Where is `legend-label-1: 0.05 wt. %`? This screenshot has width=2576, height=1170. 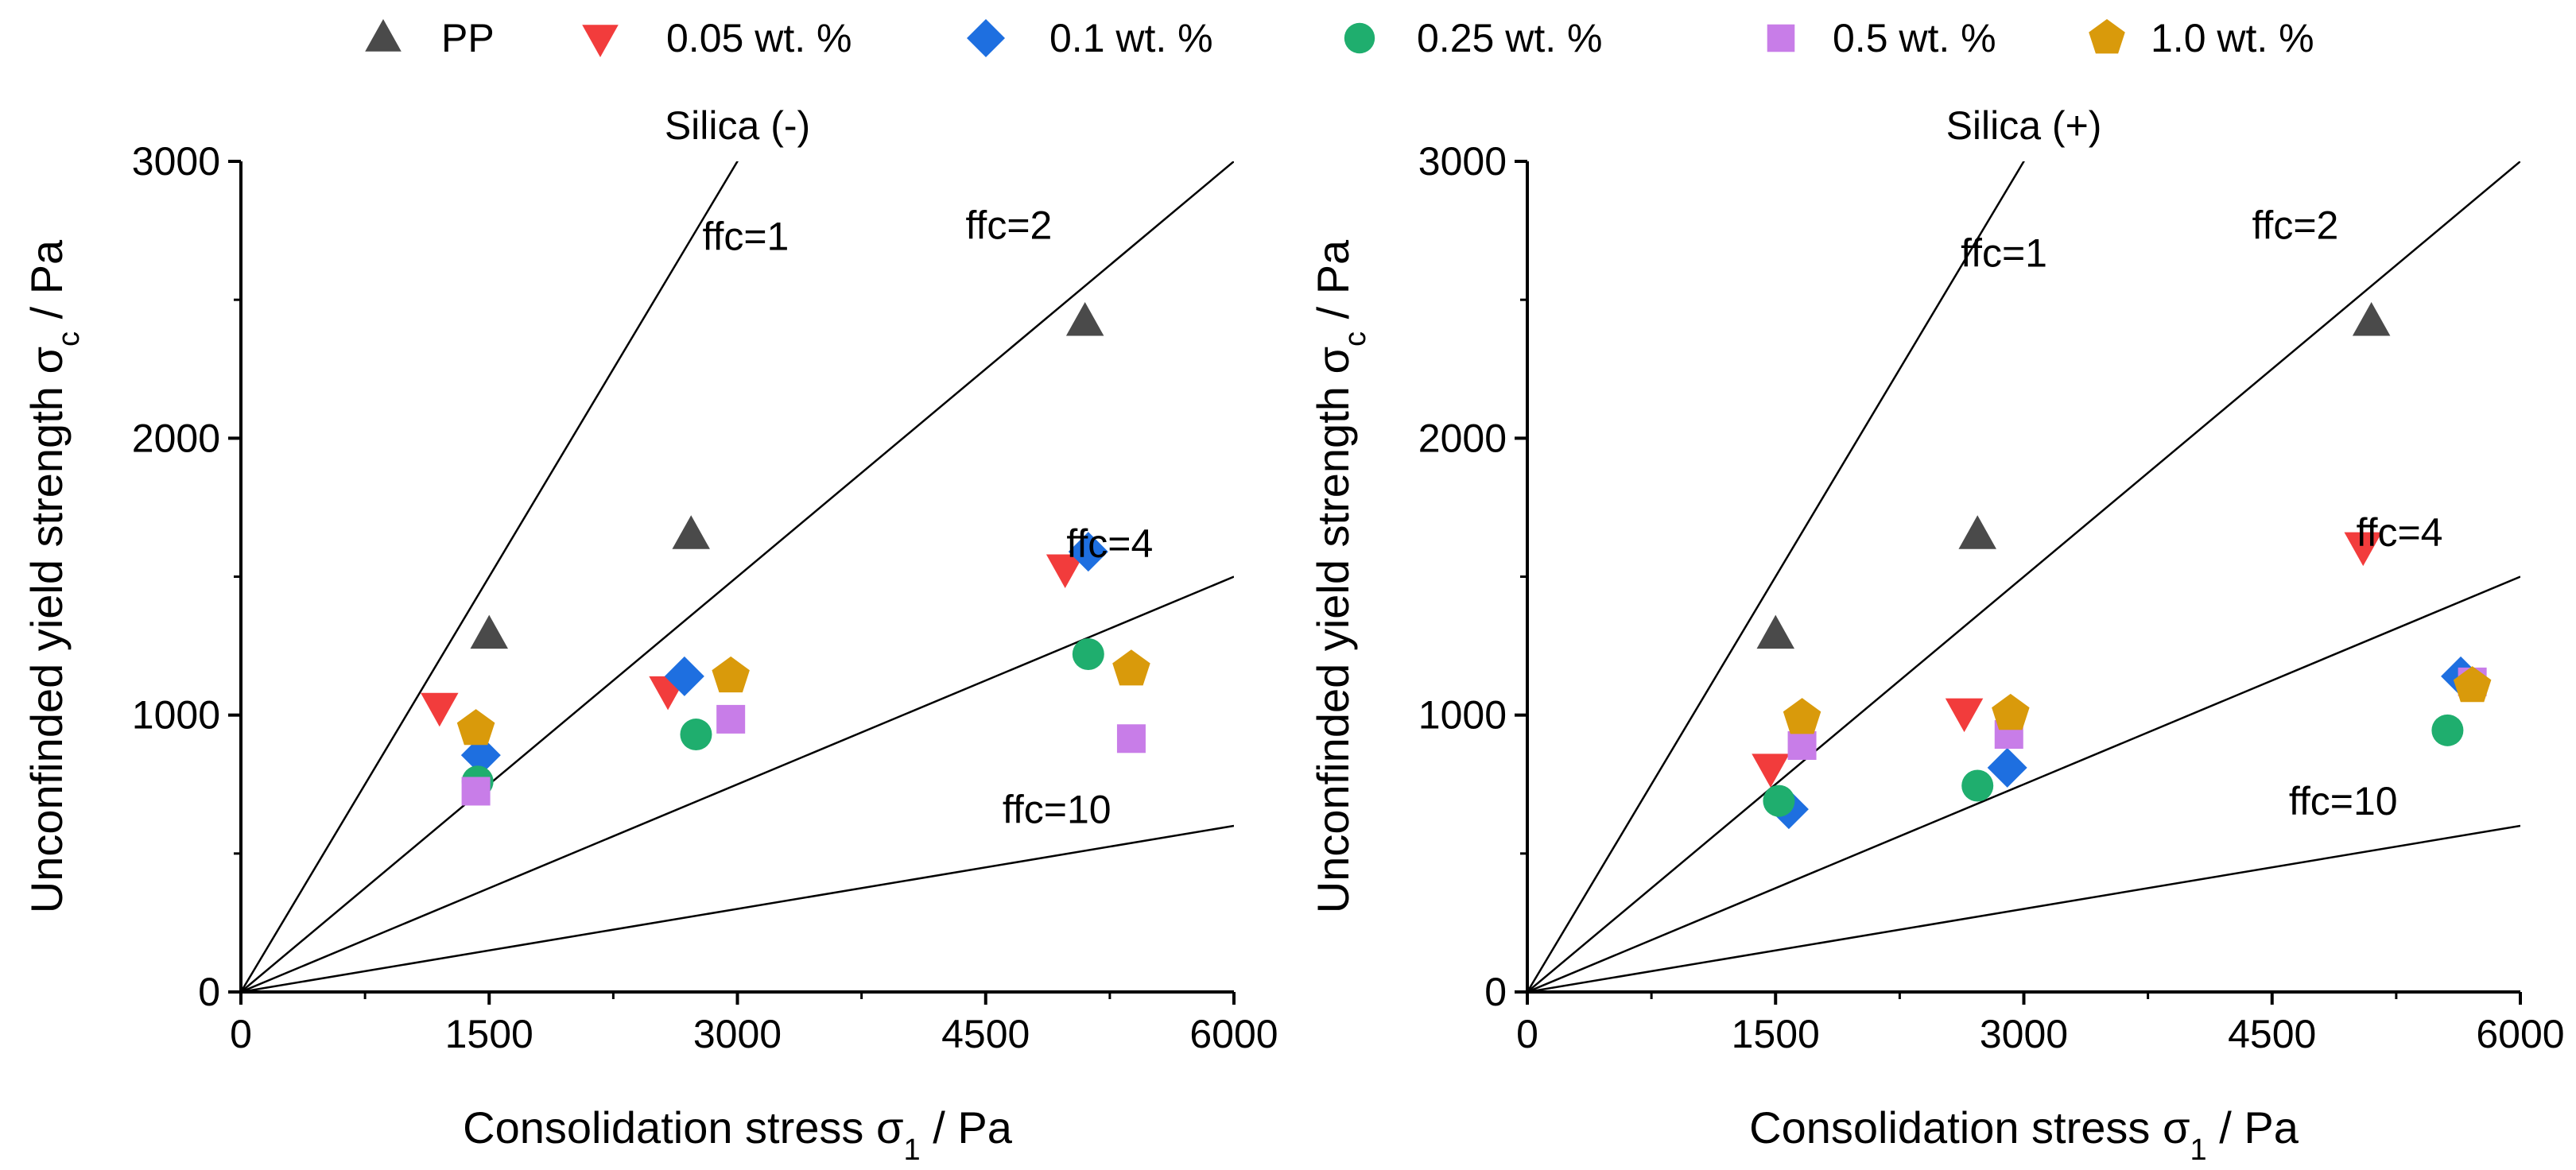 legend-label-1: 0.05 wt. % is located at coordinates (759, 38).